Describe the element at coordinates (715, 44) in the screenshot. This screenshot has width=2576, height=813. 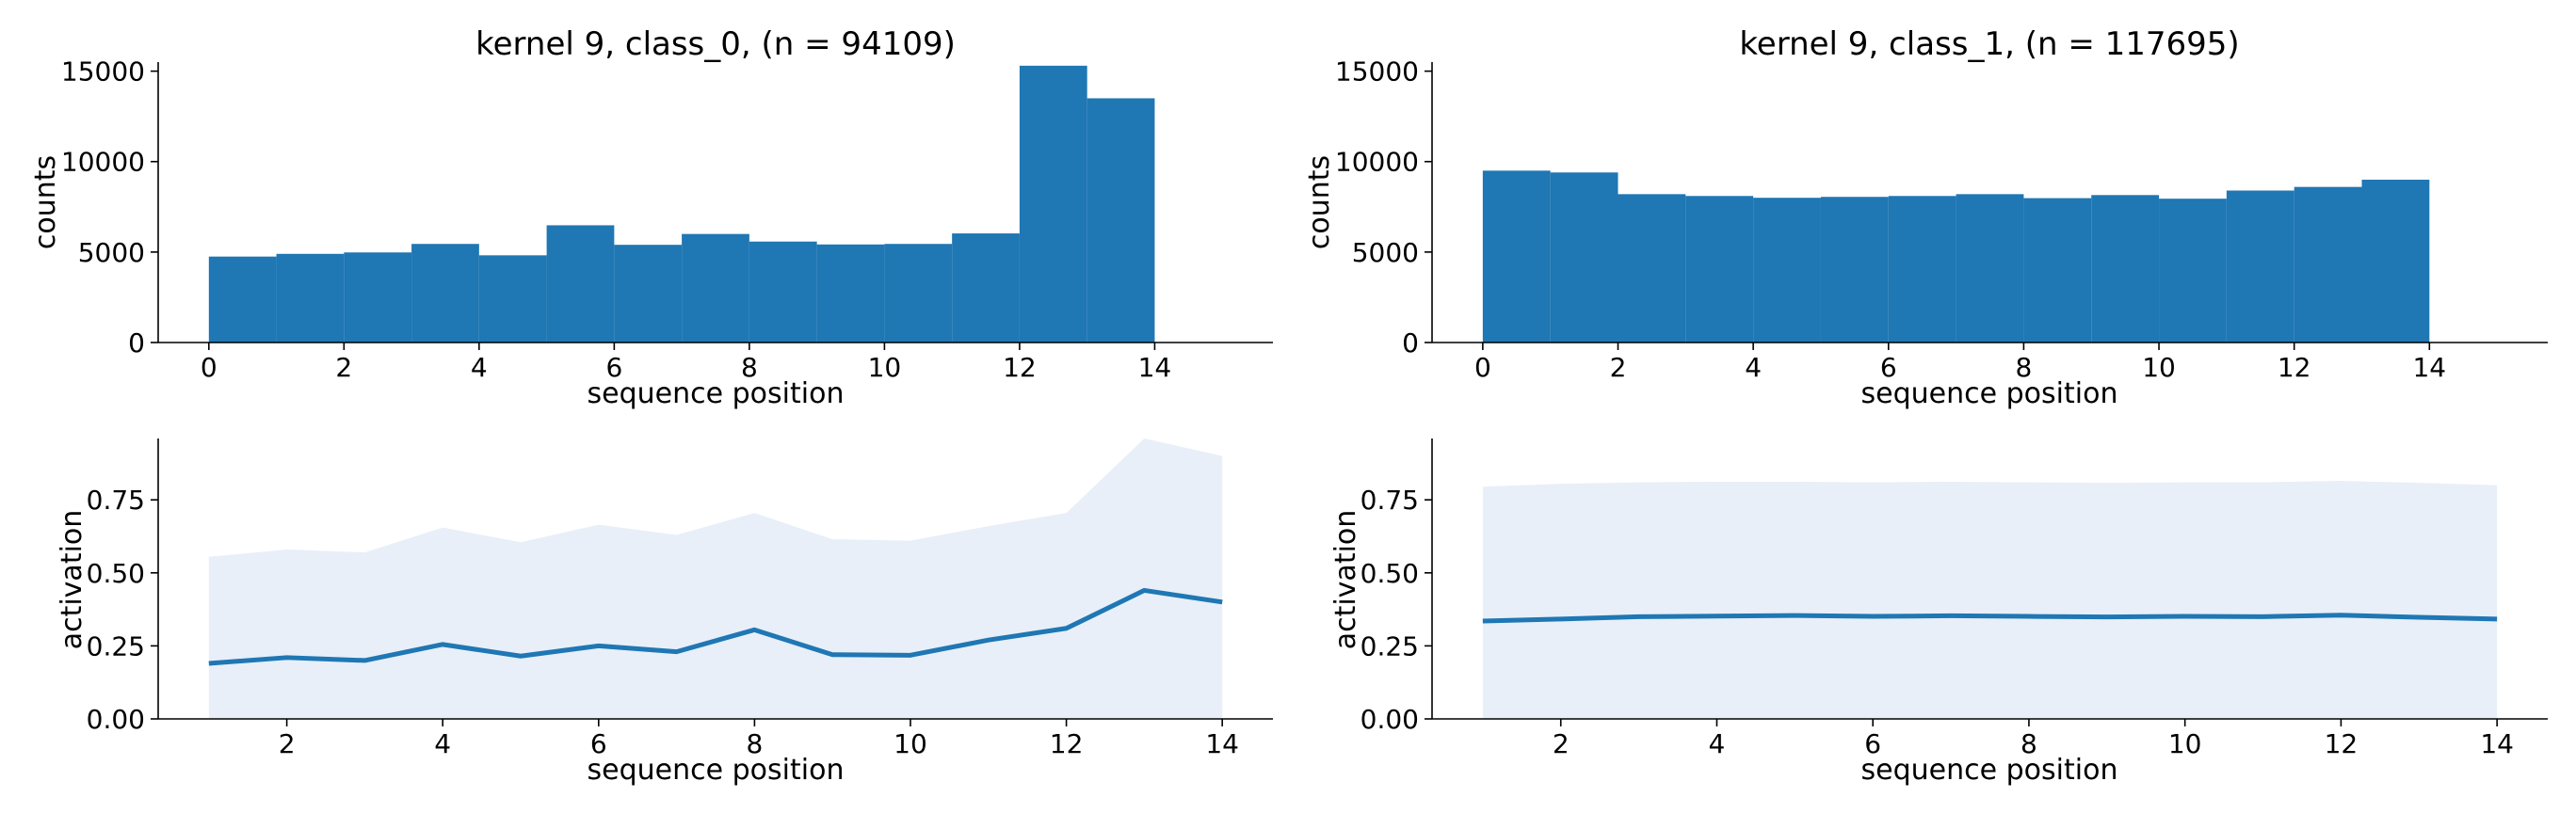
I see `chart-title: kernel 9, class_0, (n = 94109)` at that location.